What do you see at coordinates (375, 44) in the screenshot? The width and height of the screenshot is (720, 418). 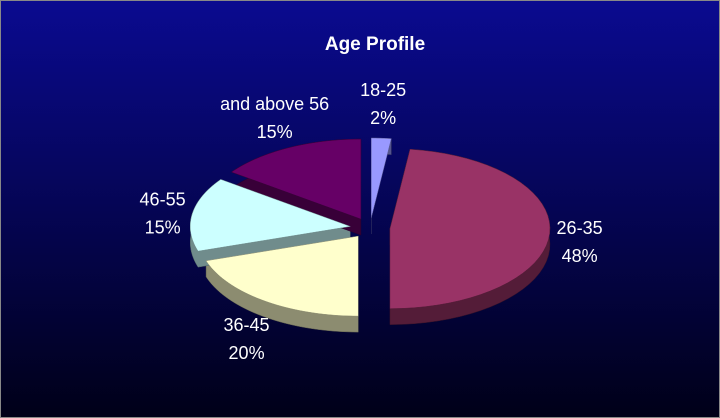 I see `chart-title: Age Profile` at bounding box center [375, 44].